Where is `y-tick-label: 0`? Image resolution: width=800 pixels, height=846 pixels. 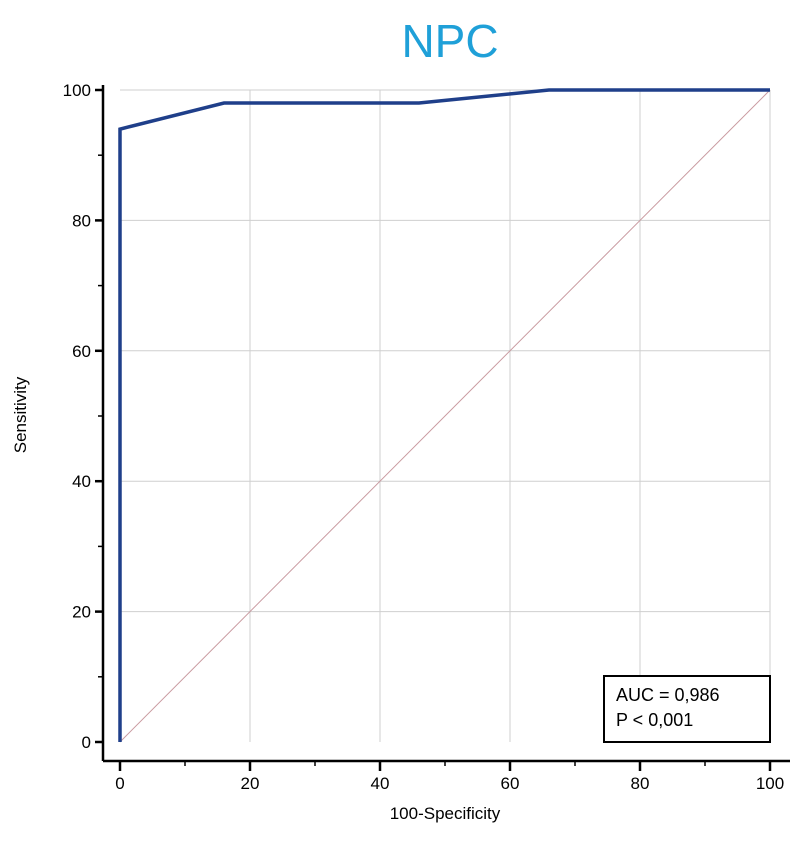 y-tick-label: 0 is located at coordinates (86, 742).